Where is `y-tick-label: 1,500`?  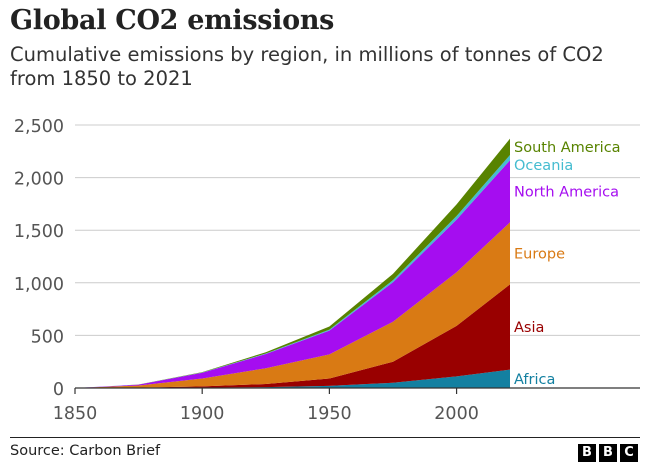
y-tick-label: 1,500 is located at coordinates (39, 232).